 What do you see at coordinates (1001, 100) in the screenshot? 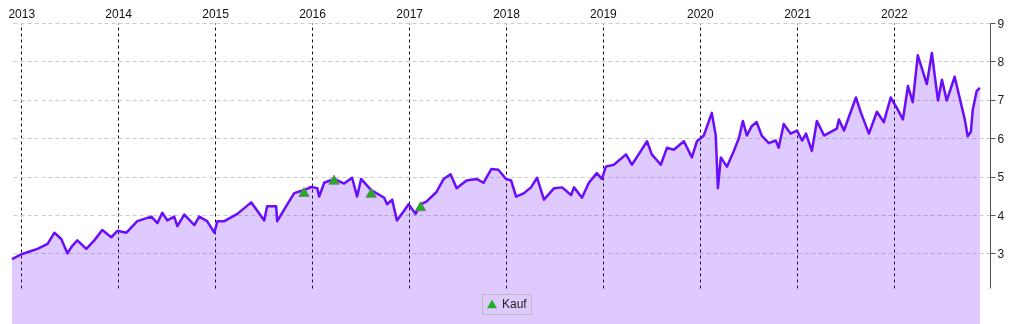
I see `y-tick-label: 7` at bounding box center [1001, 100].